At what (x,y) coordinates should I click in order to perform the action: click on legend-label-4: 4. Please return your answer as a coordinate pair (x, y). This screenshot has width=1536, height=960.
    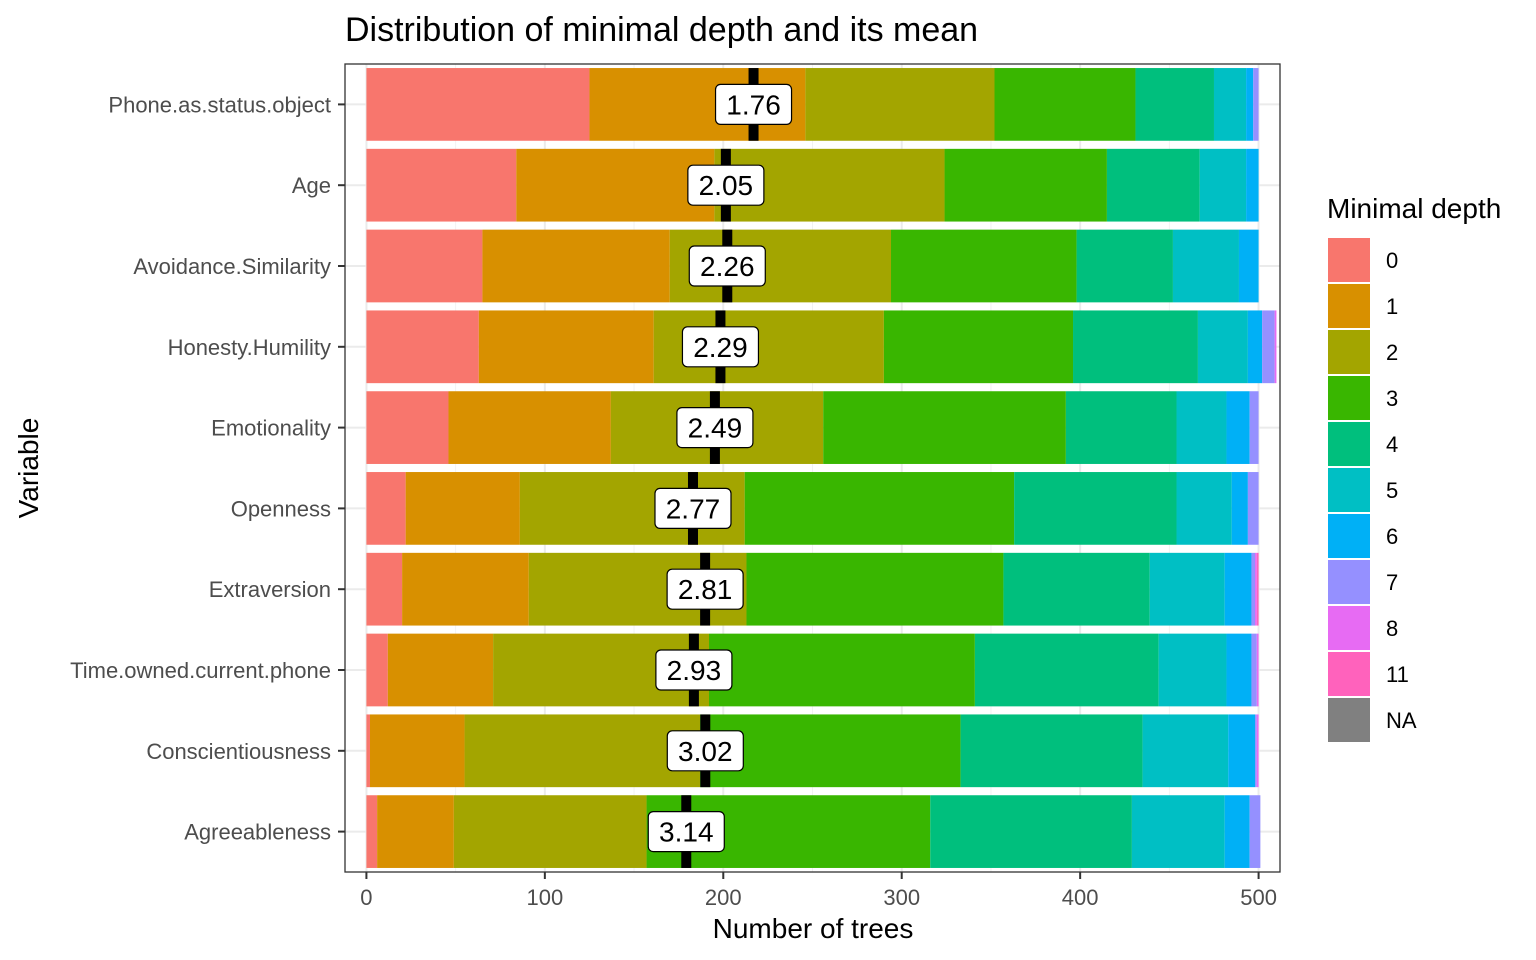
    Looking at the image, I should click on (1392, 444).